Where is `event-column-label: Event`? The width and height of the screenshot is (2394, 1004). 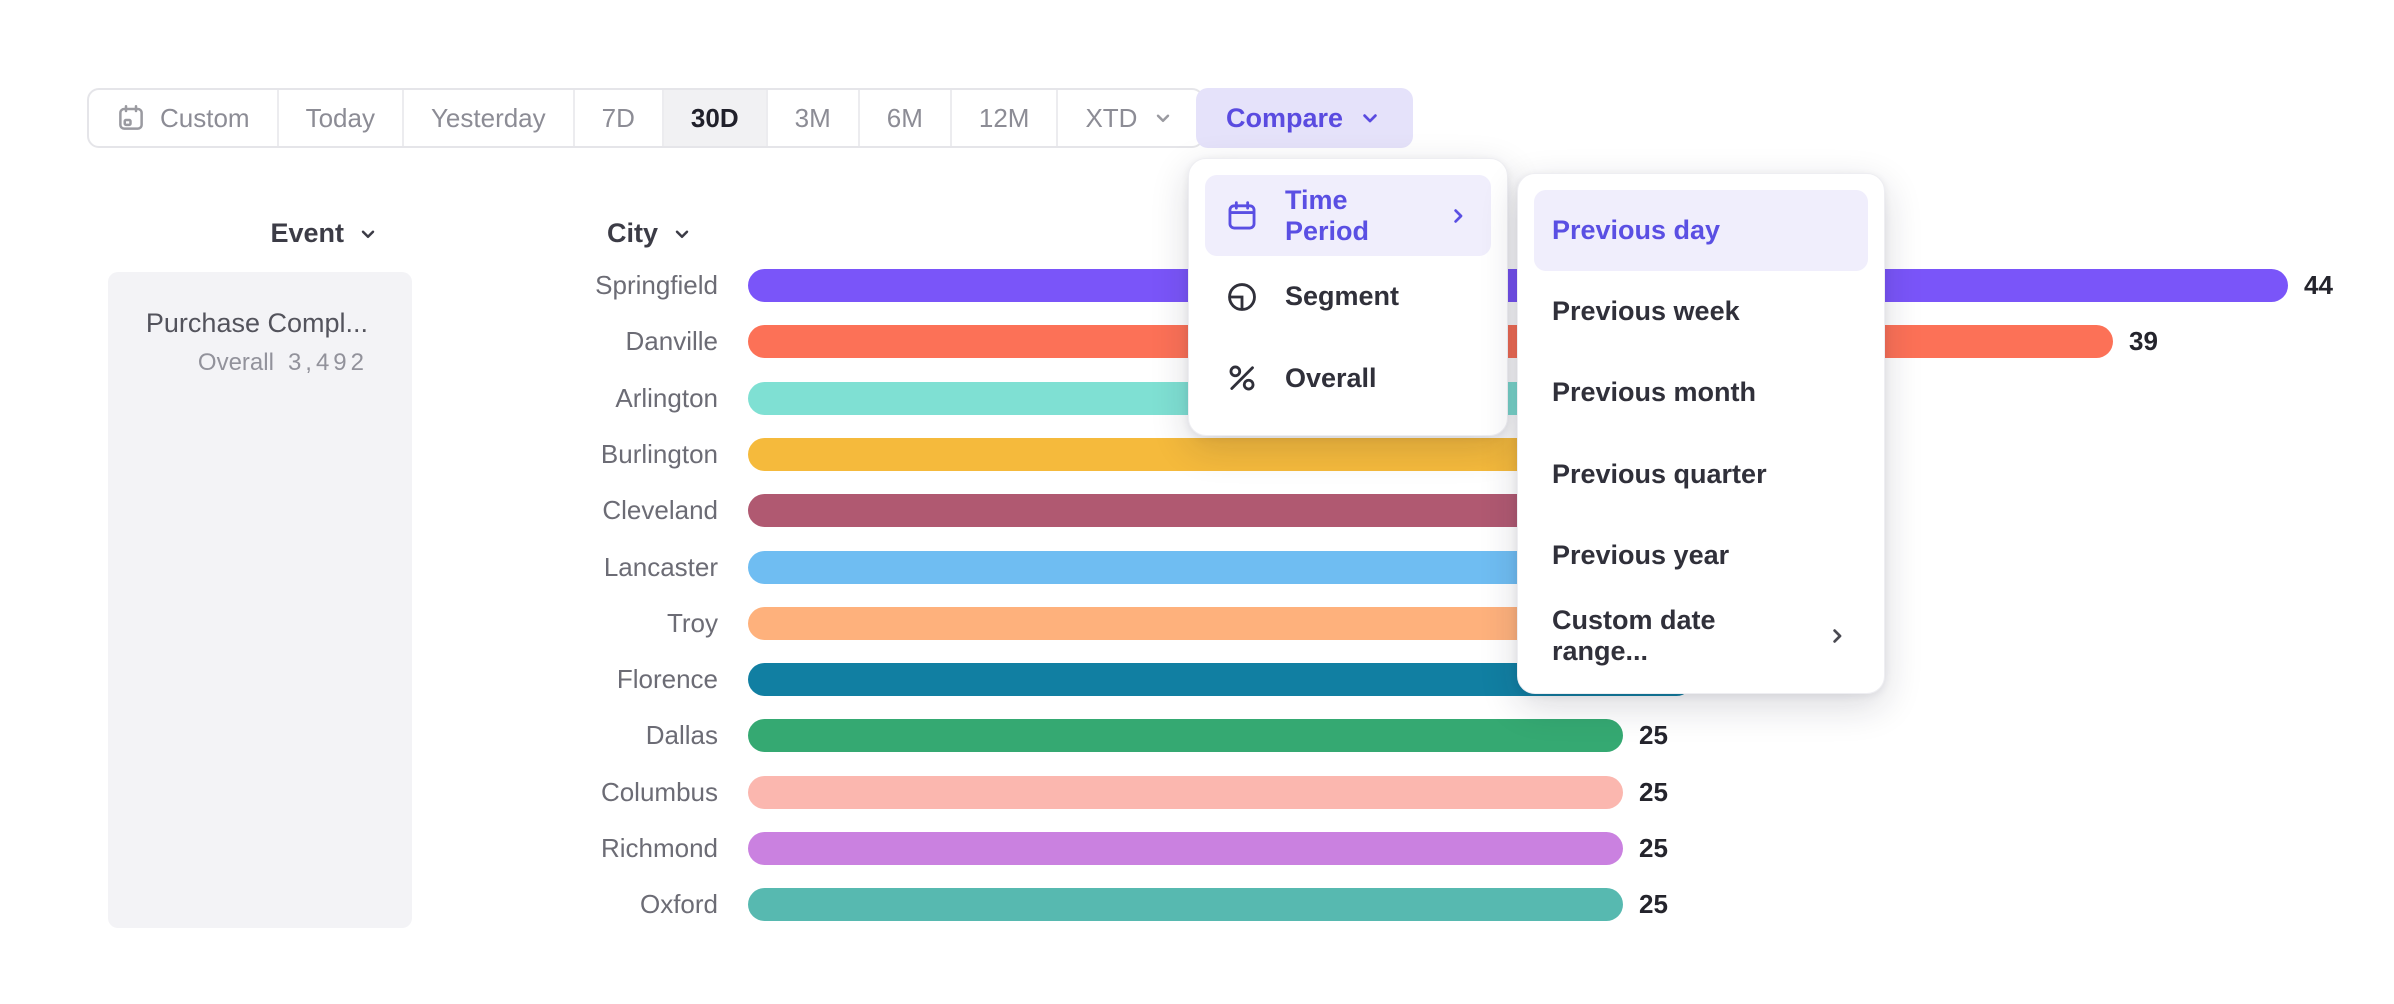 event-column-label: Event is located at coordinates (307, 233).